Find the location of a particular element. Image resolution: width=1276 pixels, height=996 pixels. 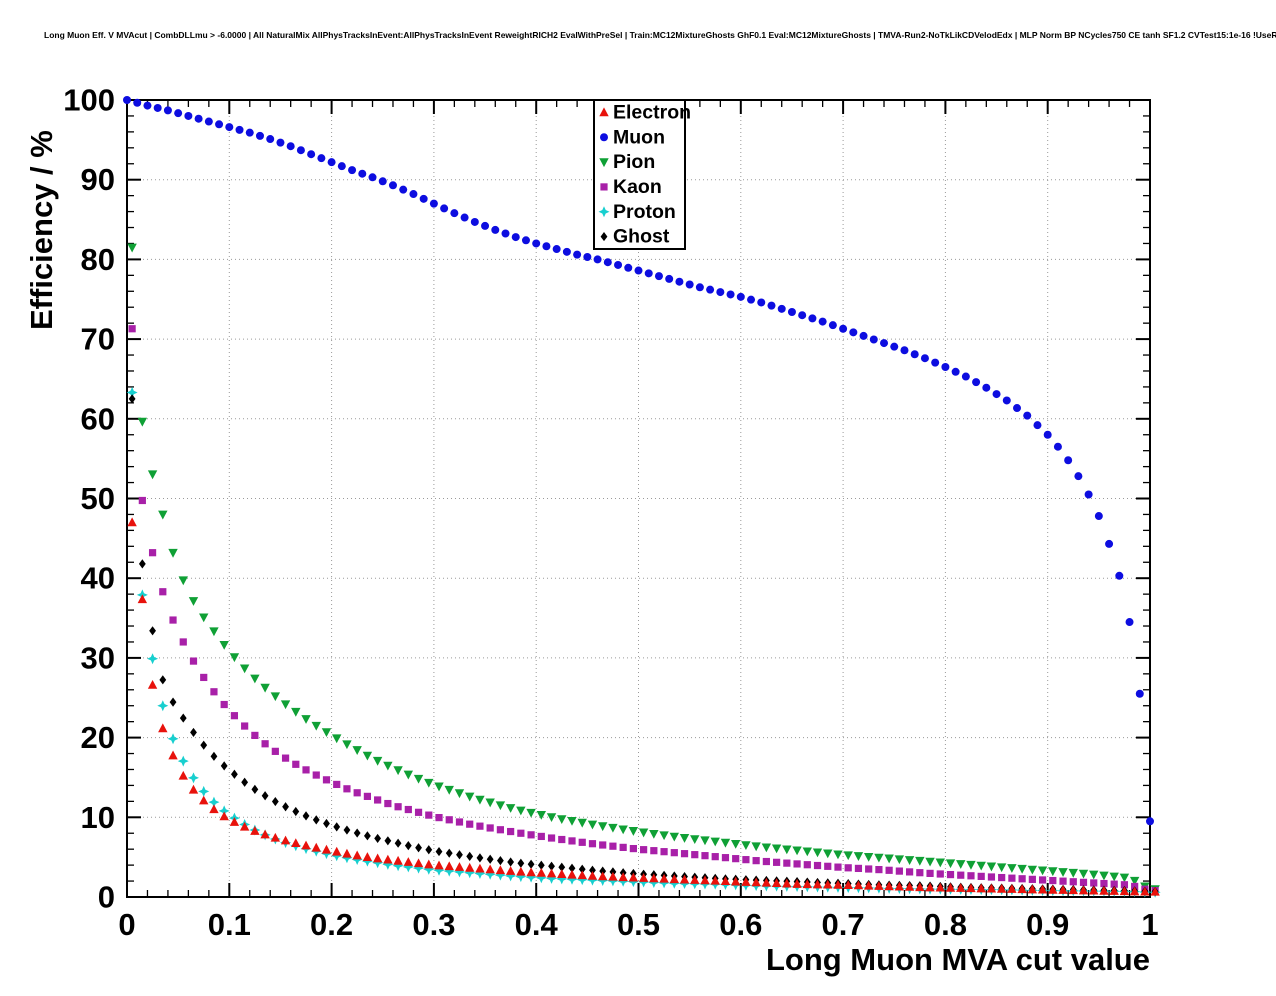

legend: Electron Muon Pion Kaon Proton Ghost is located at coordinates (642, 174).